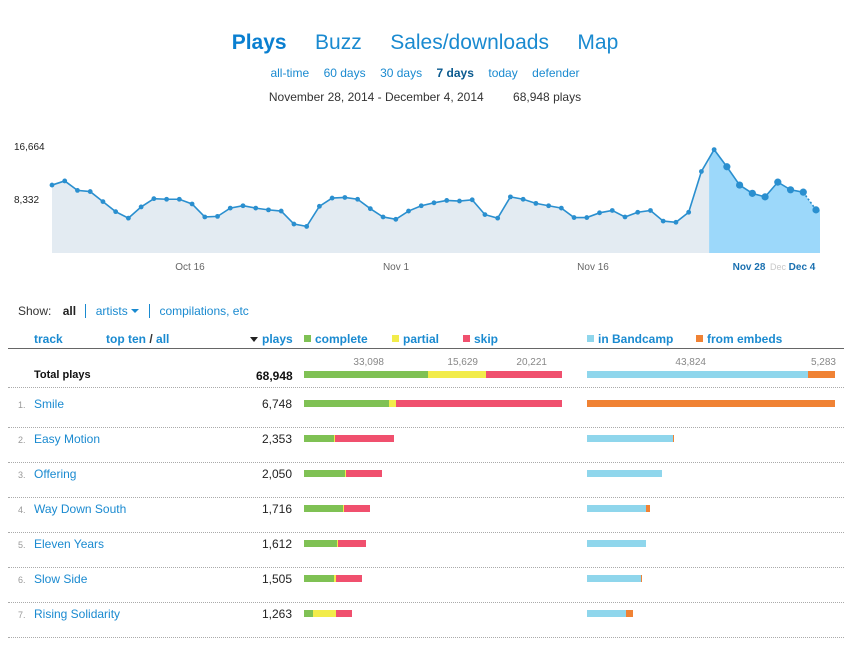 The image size is (850, 650). I want to click on range-today: today, so click(503, 73).